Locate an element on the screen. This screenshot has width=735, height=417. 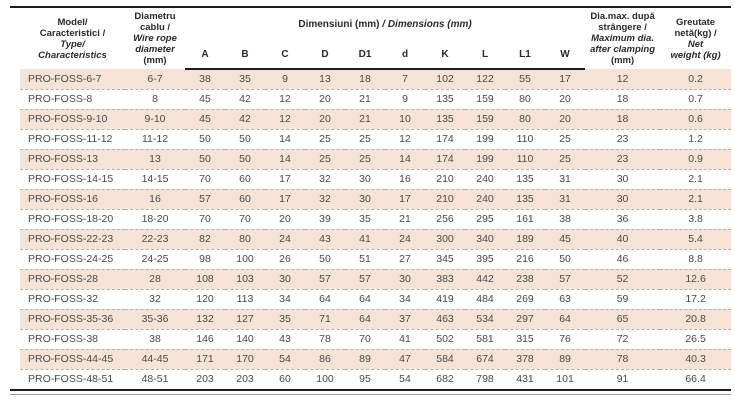
dim-cell-D: 100 is located at coordinates (325, 379).